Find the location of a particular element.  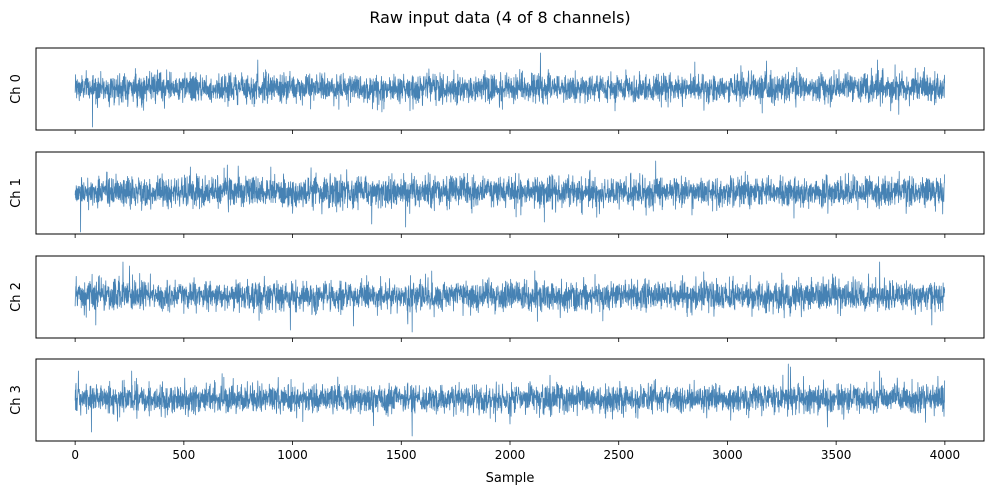

figure-title: Raw input data (4 of 8 channels) is located at coordinates (499, 17).